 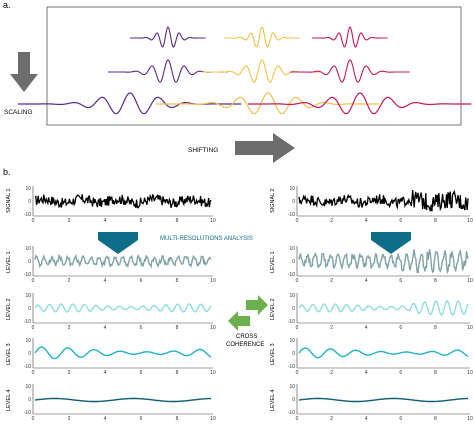 I want to click on wavelet-scale1-shift3, so click(x=350, y=37).